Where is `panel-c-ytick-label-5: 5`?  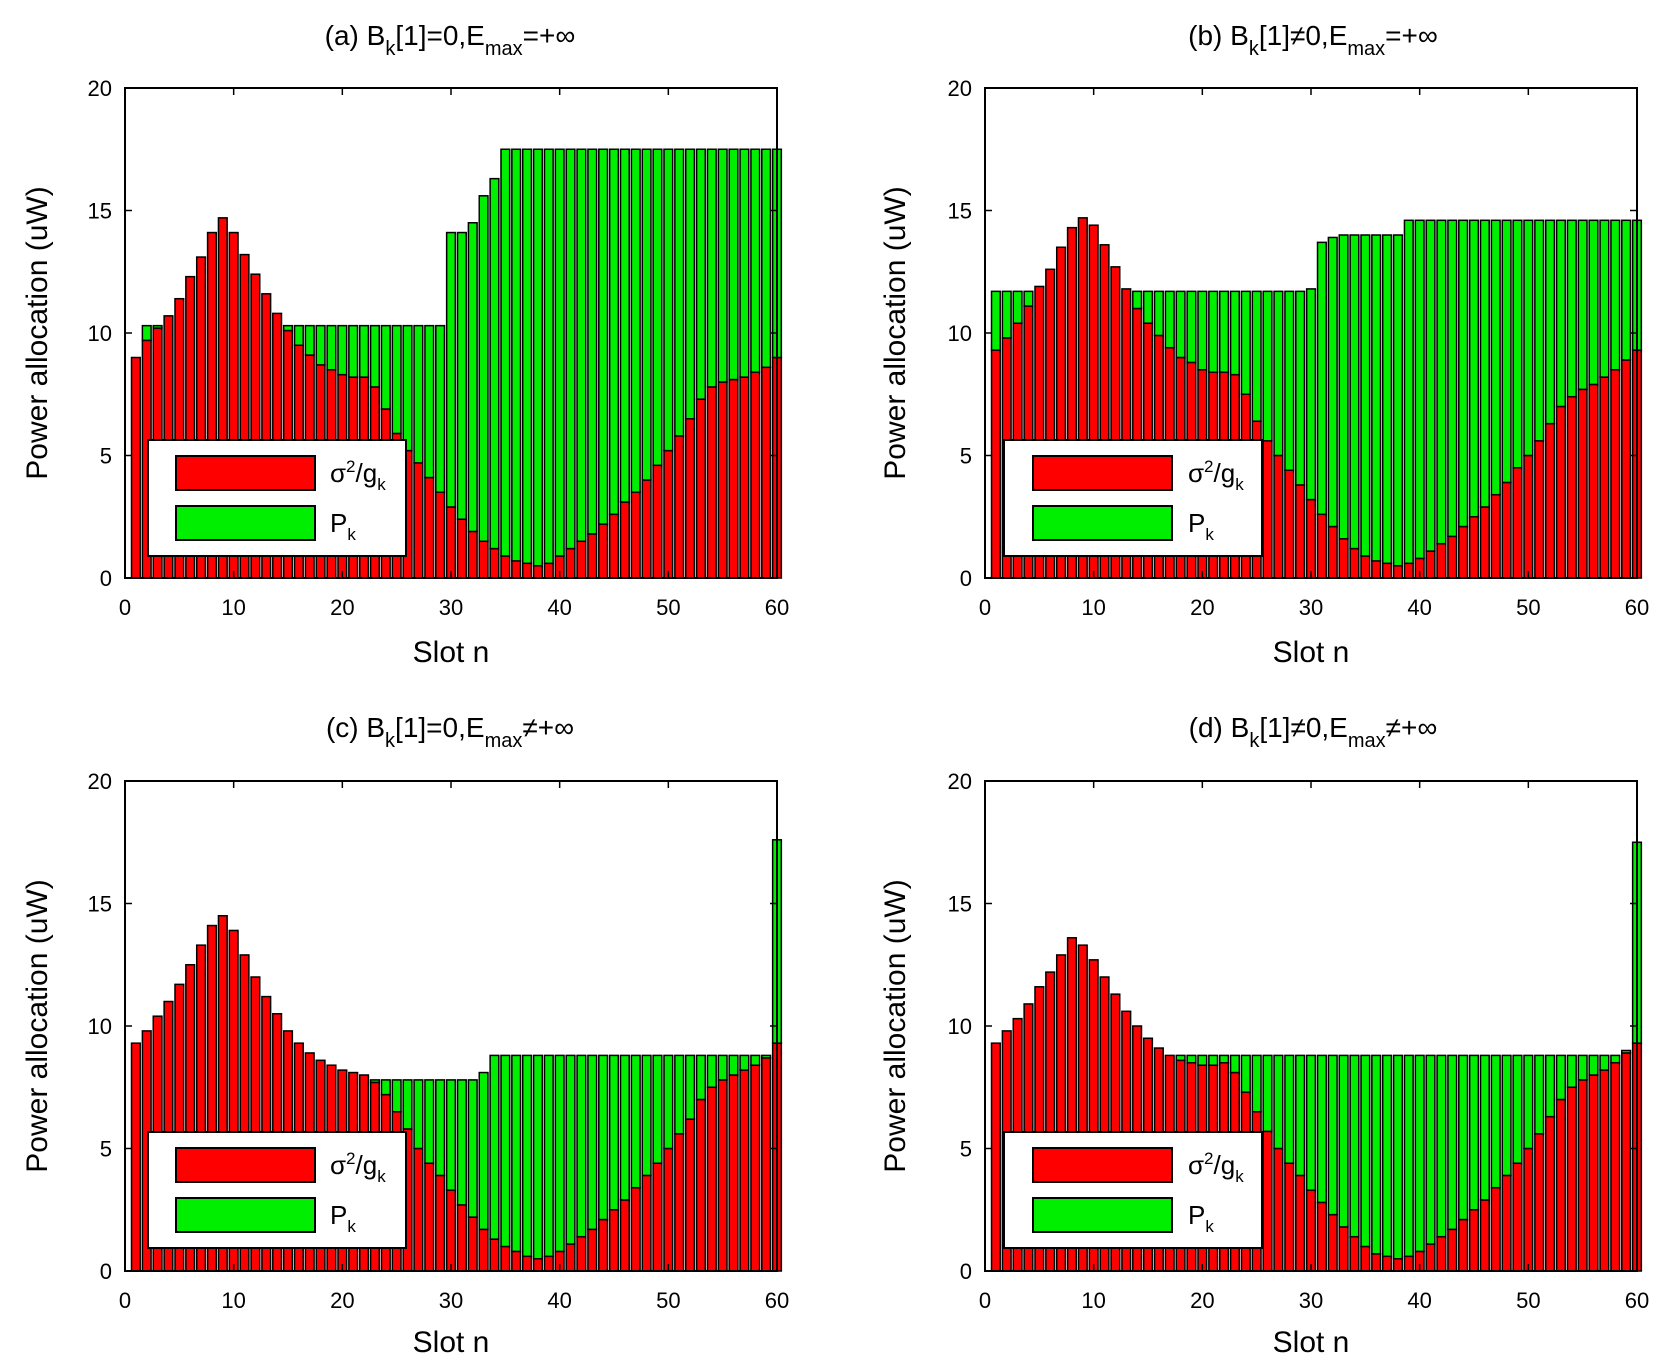
panel-c-ytick-label-5: 5 is located at coordinates (106, 1149).